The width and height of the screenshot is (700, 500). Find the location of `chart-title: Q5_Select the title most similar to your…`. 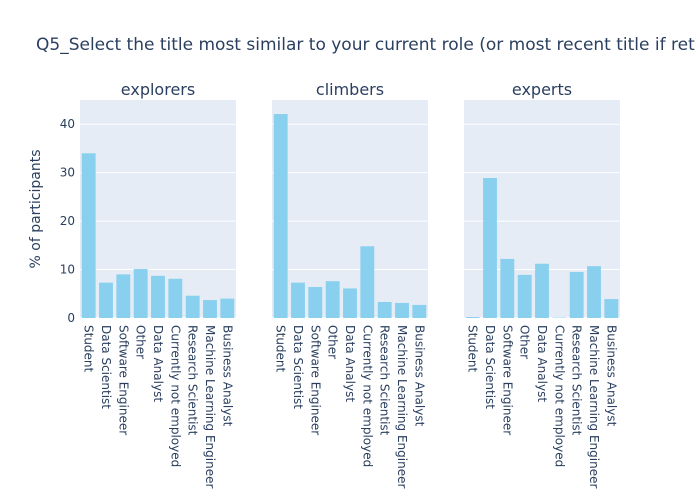

chart-title: Q5_Select the title most similar to your… is located at coordinates (365, 45).